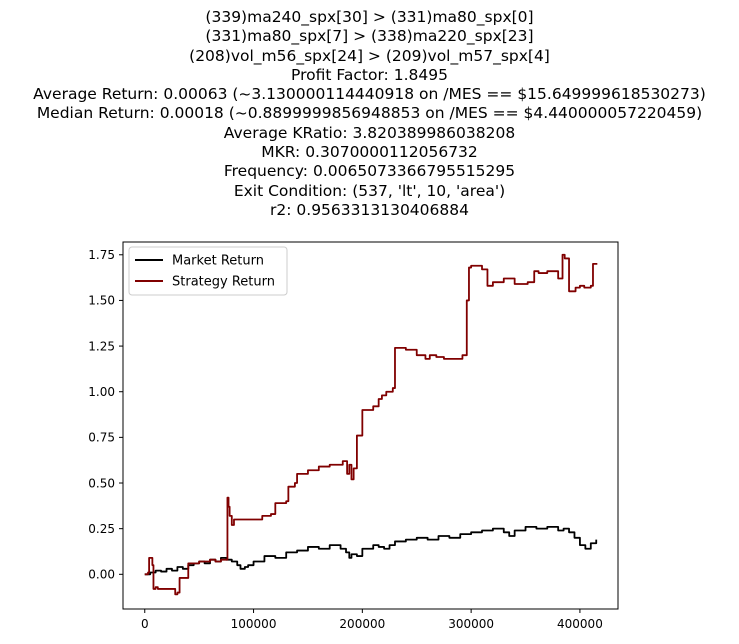 The height and width of the screenshot is (644, 739). I want to click on title-line-10: Exit Condition: (537, 'lt', 10, 'area'), so click(369, 190).